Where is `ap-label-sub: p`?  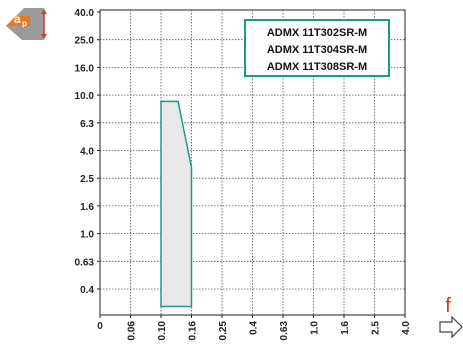
ap-label-sub: p is located at coordinates (24, 23).